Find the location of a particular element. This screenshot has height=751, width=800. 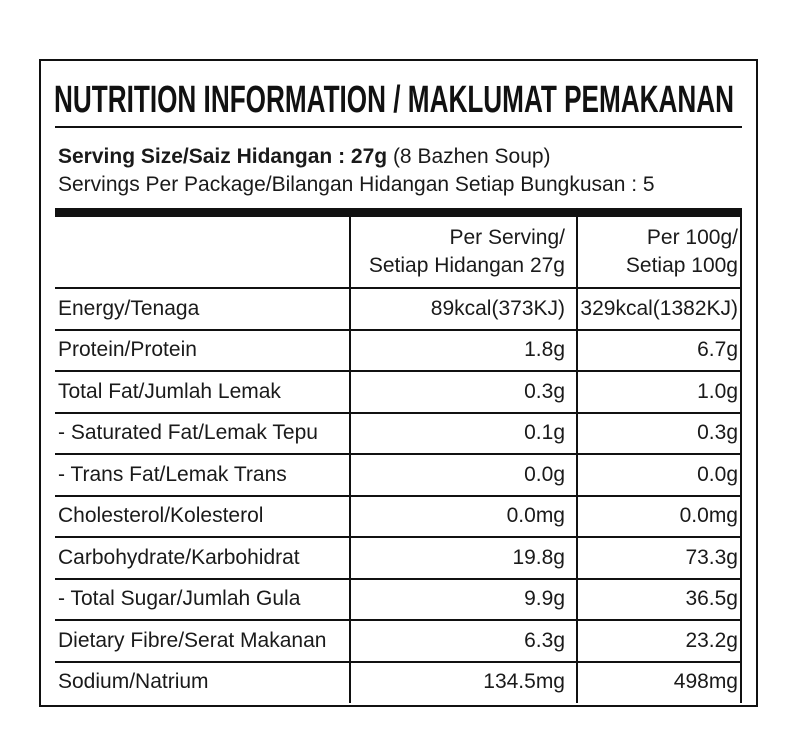

row-label: Energy/Tenaga is located at coordinates (129, 308).